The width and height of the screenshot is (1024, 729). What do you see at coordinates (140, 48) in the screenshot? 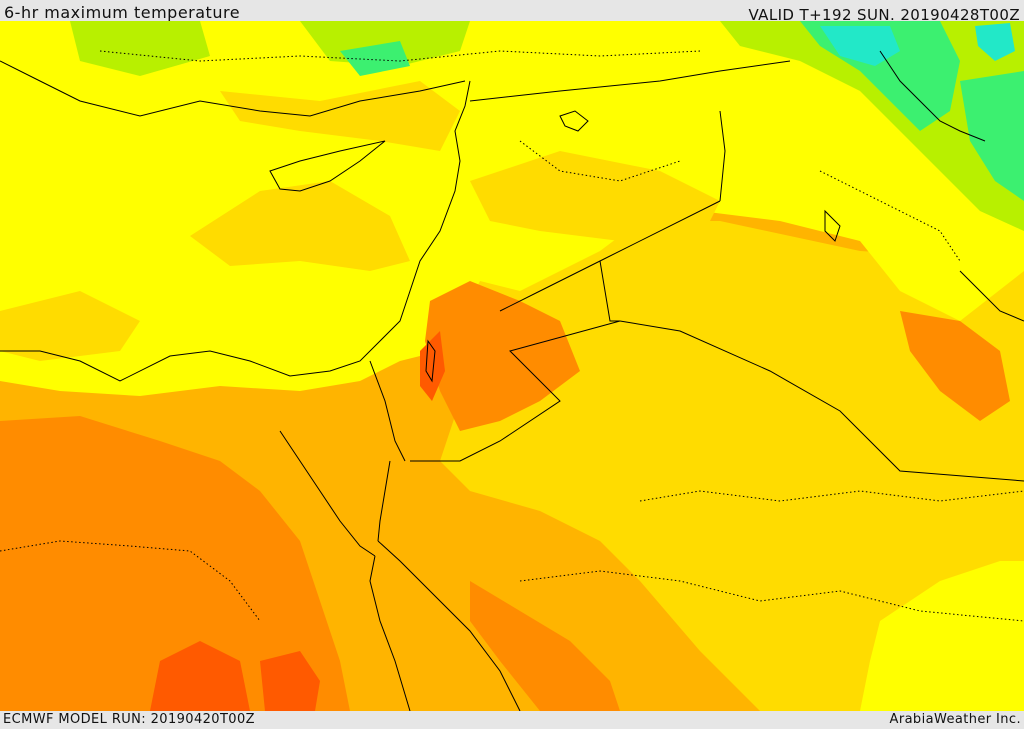
I see `lime-zone-north` at bounding box center [140, 48].